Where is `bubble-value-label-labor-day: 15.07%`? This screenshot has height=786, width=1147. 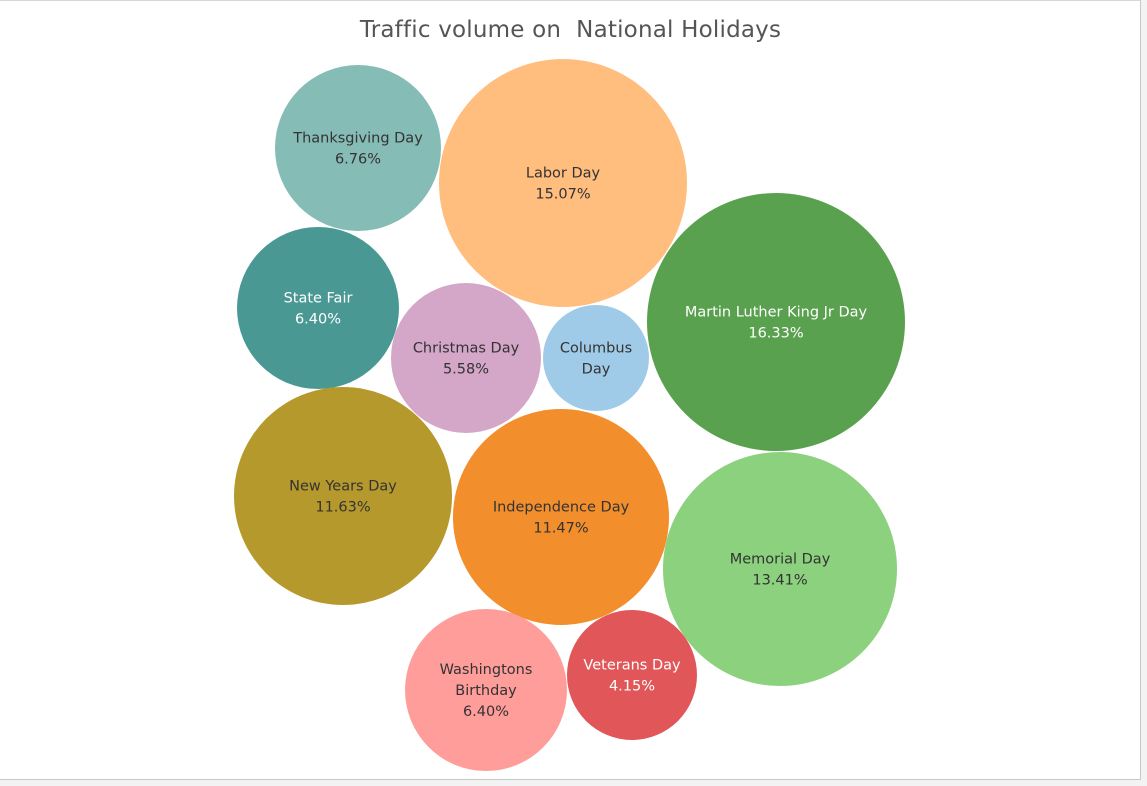
bubble-value-label-labor-day: 15.07% is located at coordinates (562, 195).